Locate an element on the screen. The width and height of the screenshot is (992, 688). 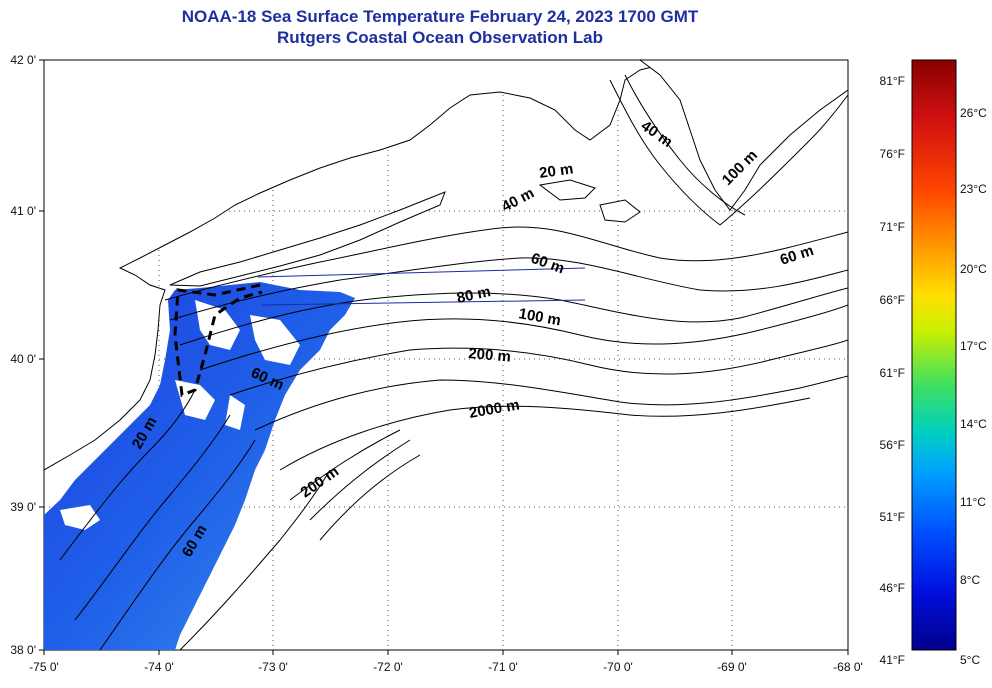
colorbar-c-label: 14°C is located at coordinates (973, 424).